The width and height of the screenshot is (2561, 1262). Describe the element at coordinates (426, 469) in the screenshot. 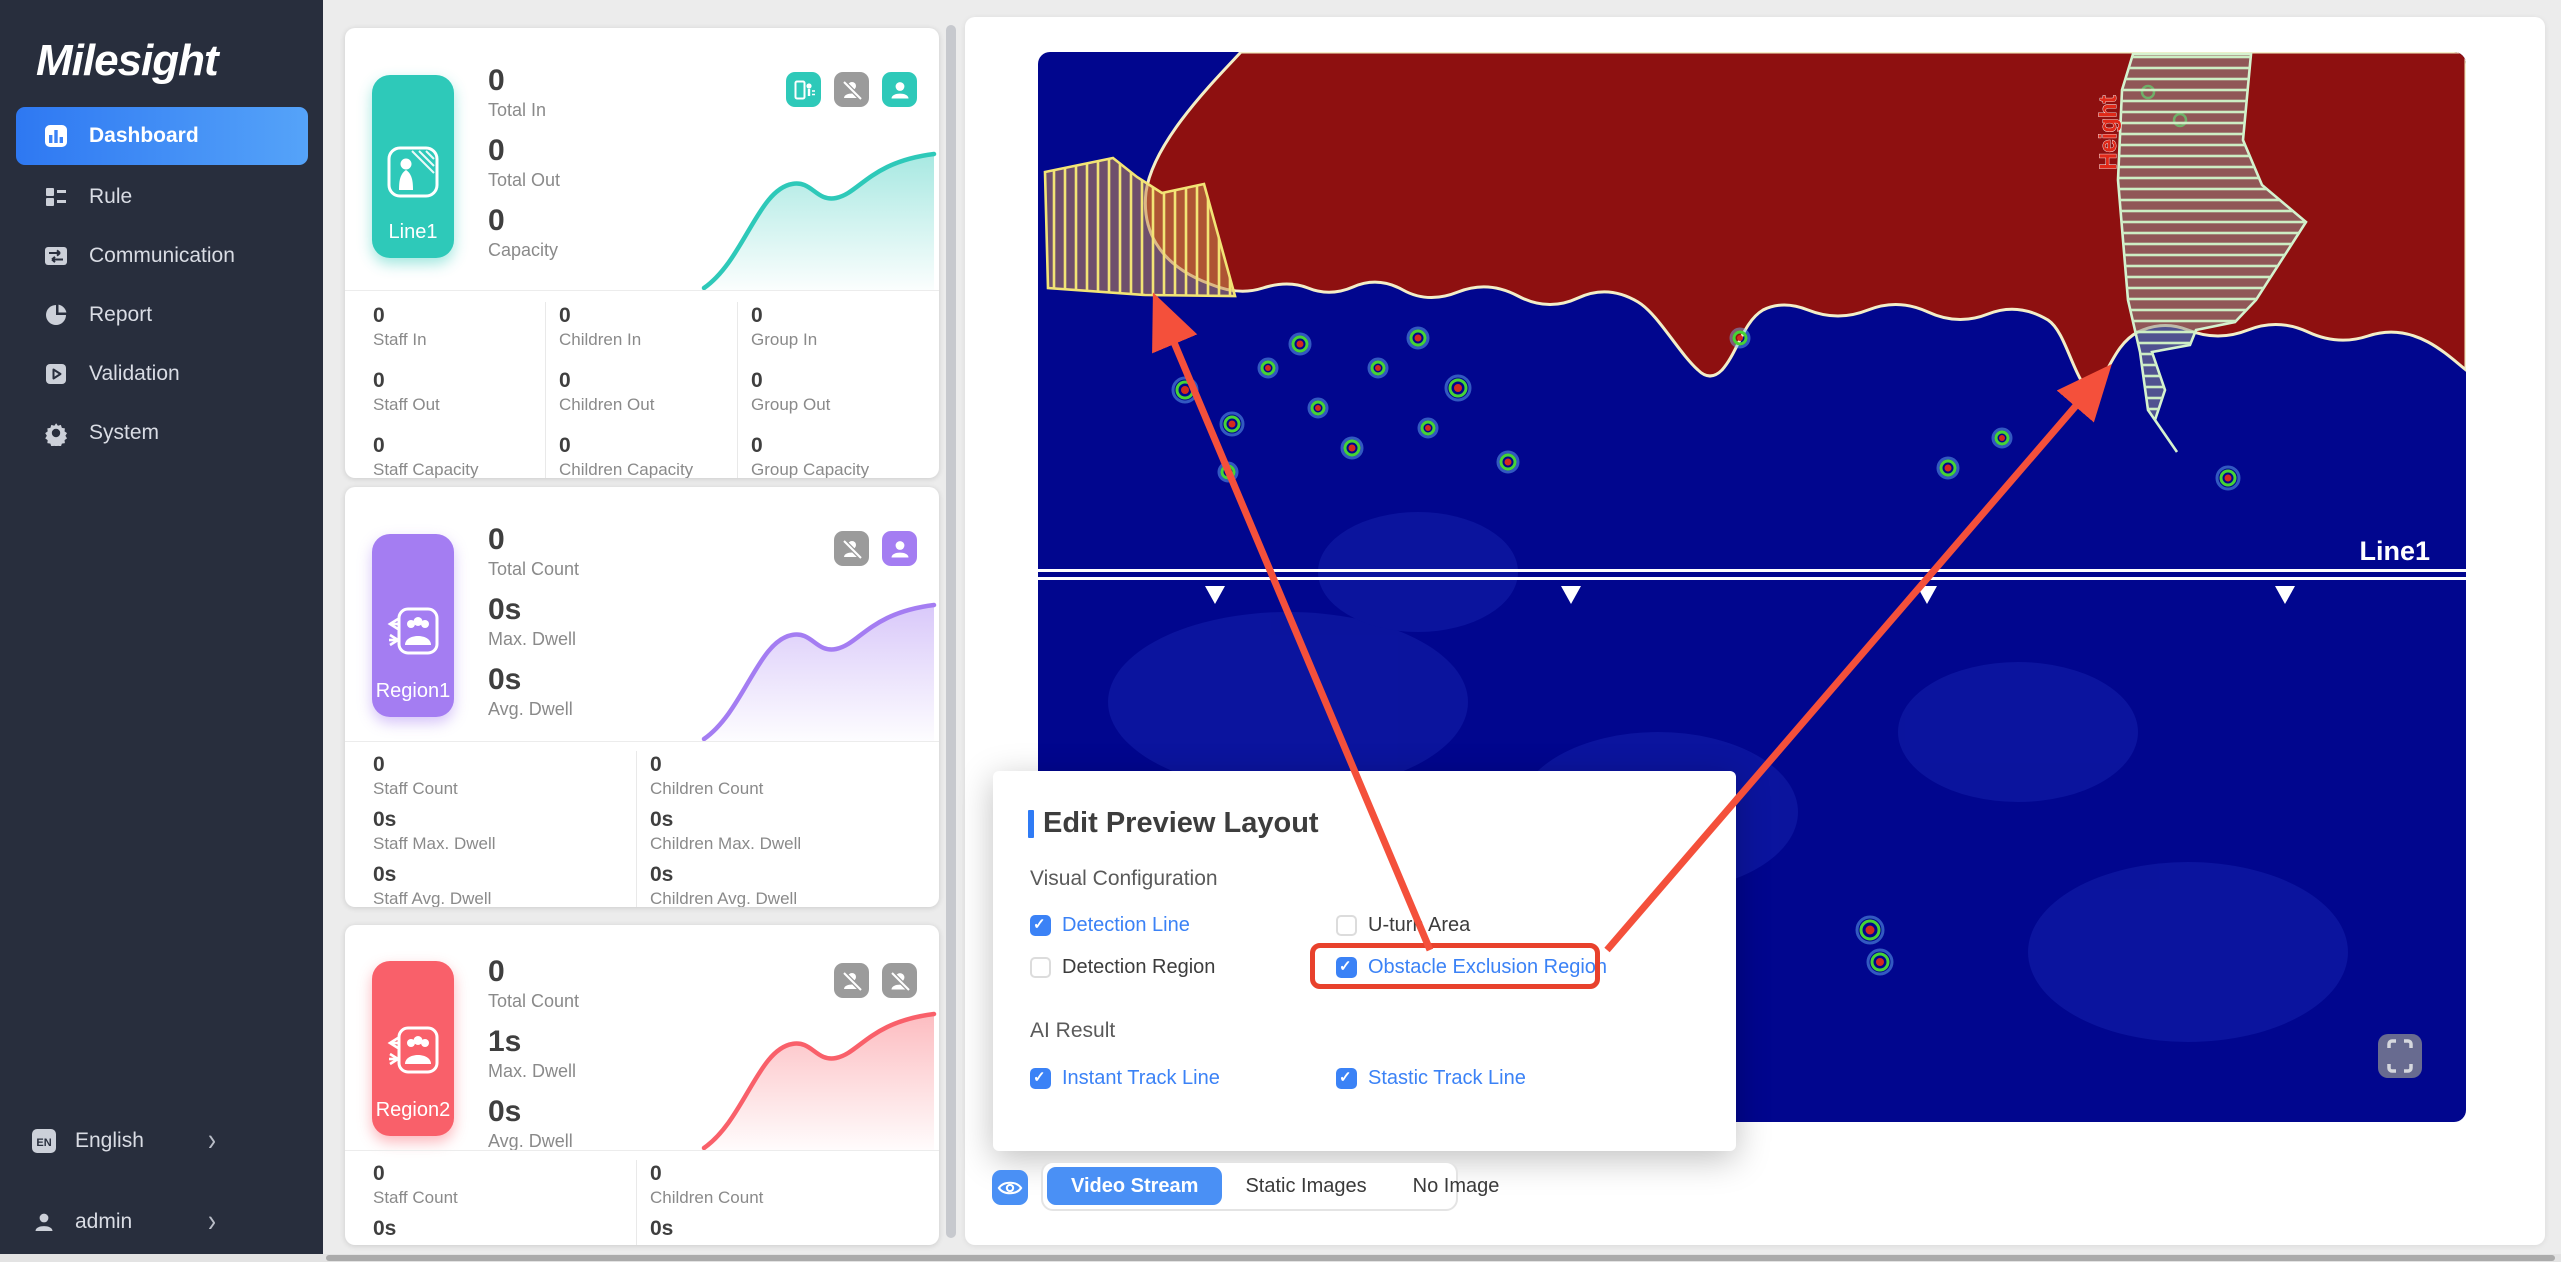

I see `stat-label: Staff Capacity` at that location.